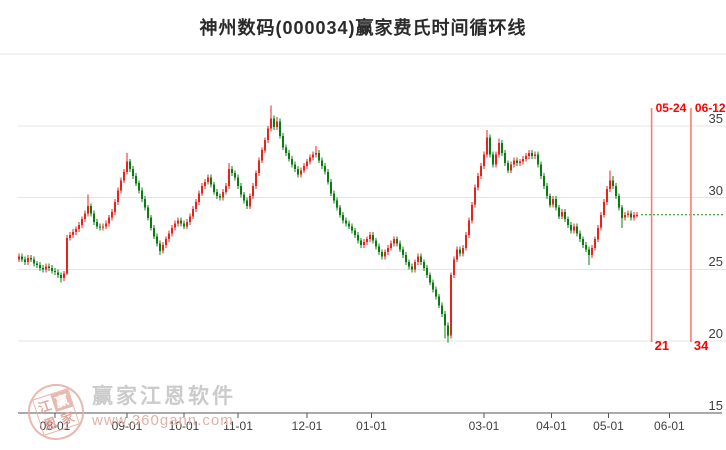  Describe the element at coordinates (715, 405) in the screenshot. I see `y-axis-label: 15` at that location.